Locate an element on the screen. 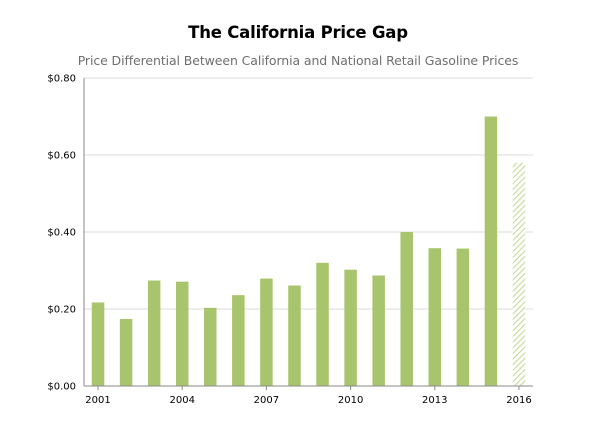  bar-2008 is located at coordinates (294, 335).